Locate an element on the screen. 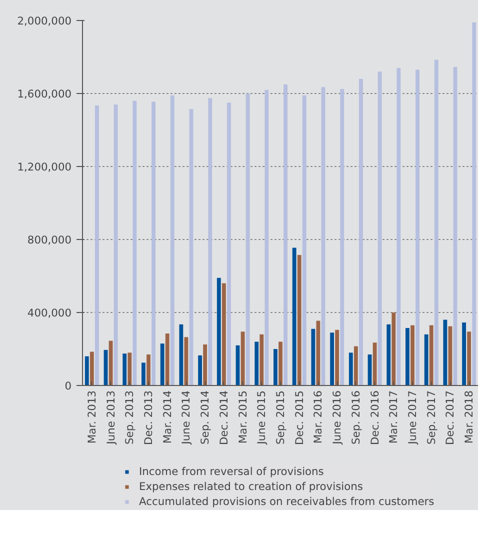 This screenshot has height=554, width=480. x-tick-label: Mar. 2013 is located at coordinates (91, 417).